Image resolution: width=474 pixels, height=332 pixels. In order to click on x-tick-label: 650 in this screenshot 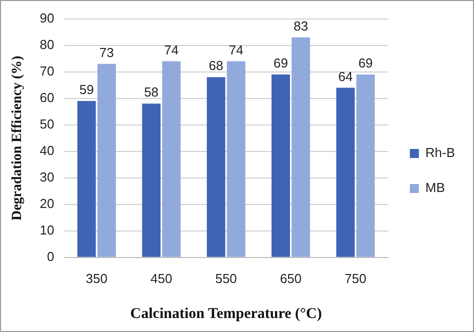, I will do `click(291, 278)`.